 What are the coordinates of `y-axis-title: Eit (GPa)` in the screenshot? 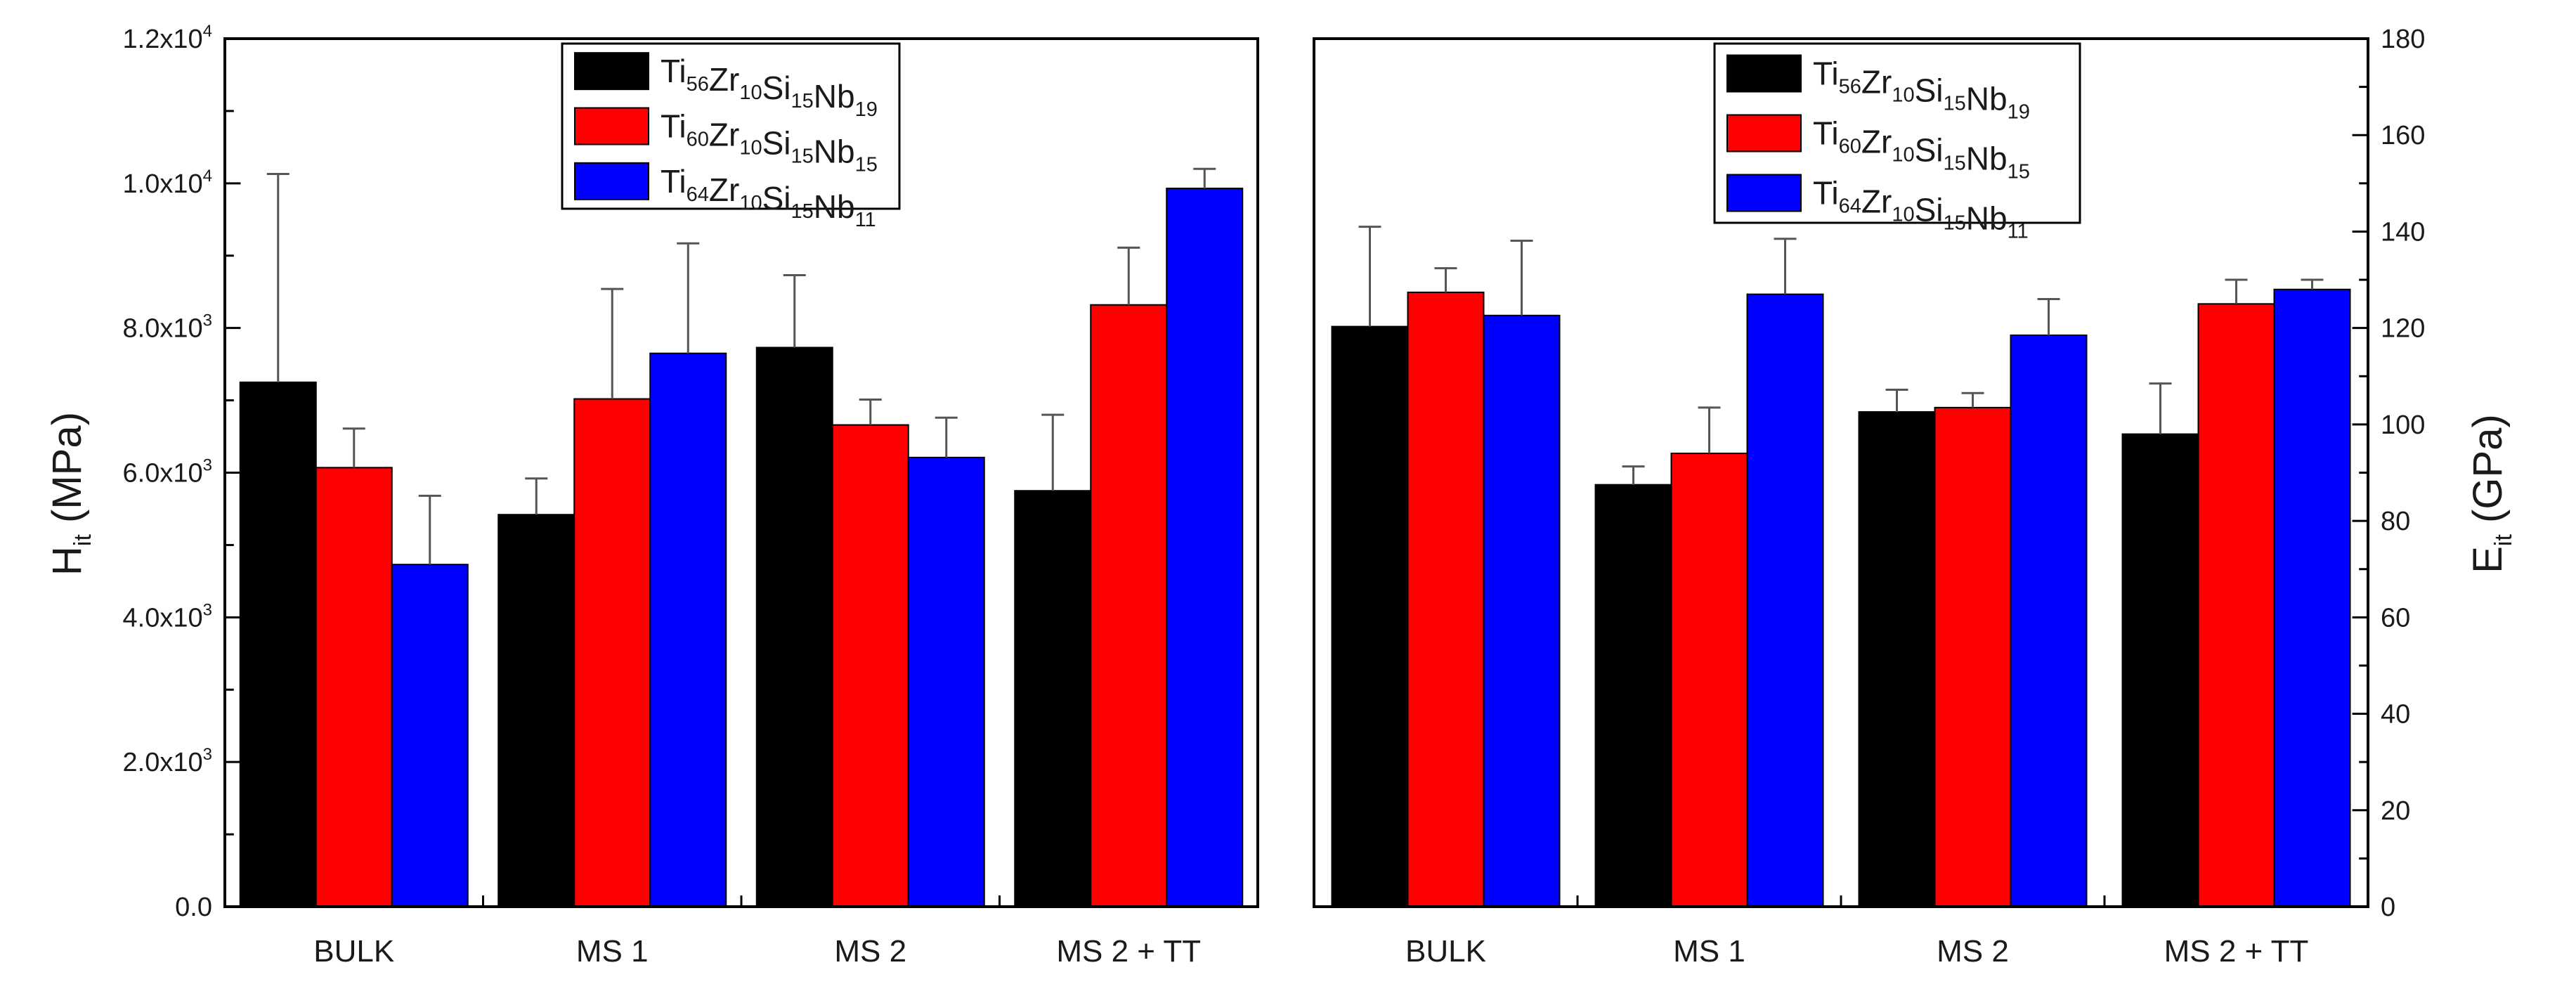 It's located at (2491, 494).